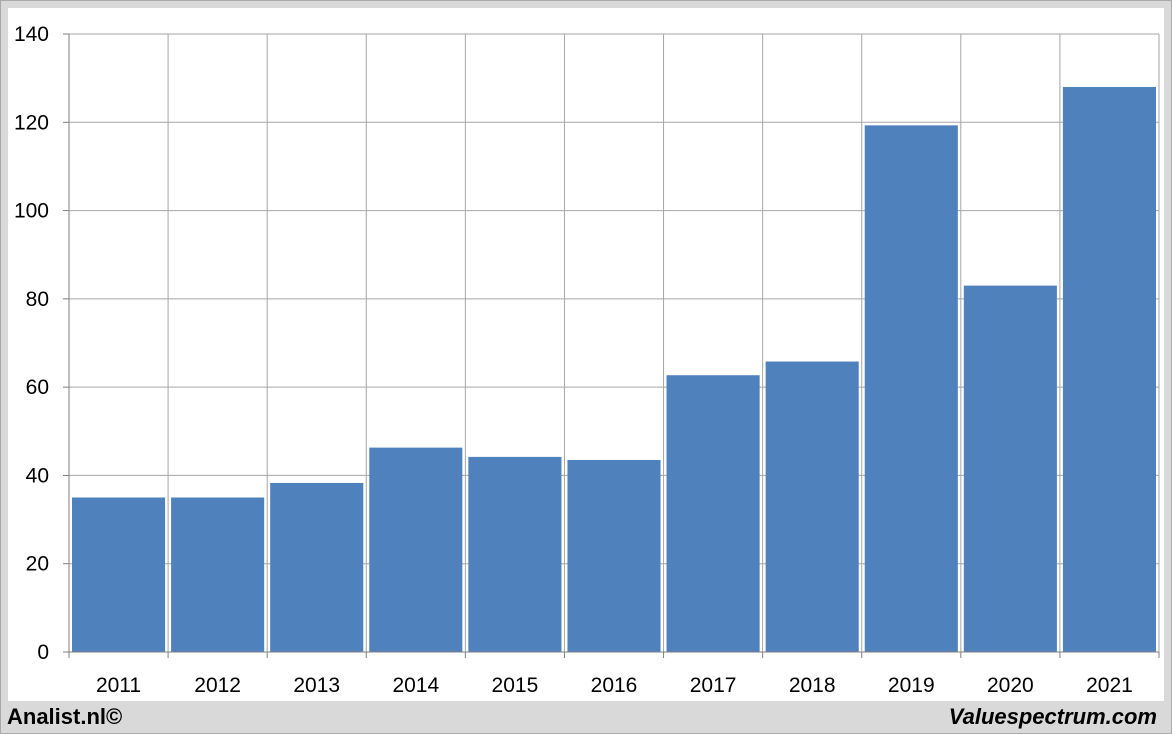  What do you see at coordinates (614, 555) in the screenshot?
I see `bar-2016` at bounding box center [614, 555].